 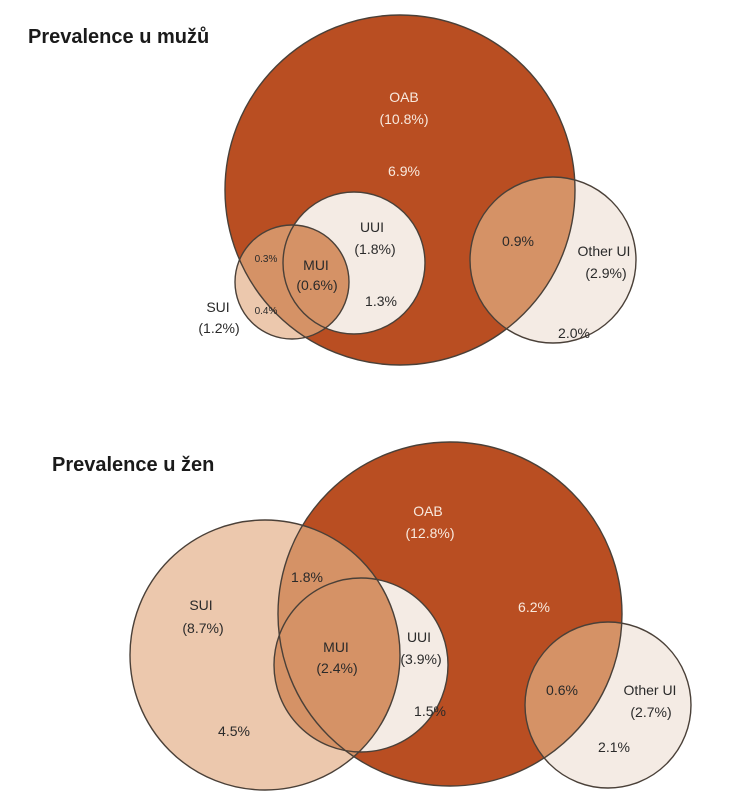 What do you see at coordinates (336, 668) in the screenshot?
I see `women-mui-total: (2.4%)` at bounding box center [336, 668].